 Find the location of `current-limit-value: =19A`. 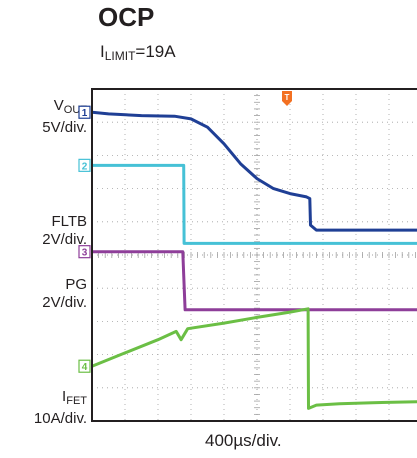

current-limit-value: =19A is located at coordinates (155, 51).